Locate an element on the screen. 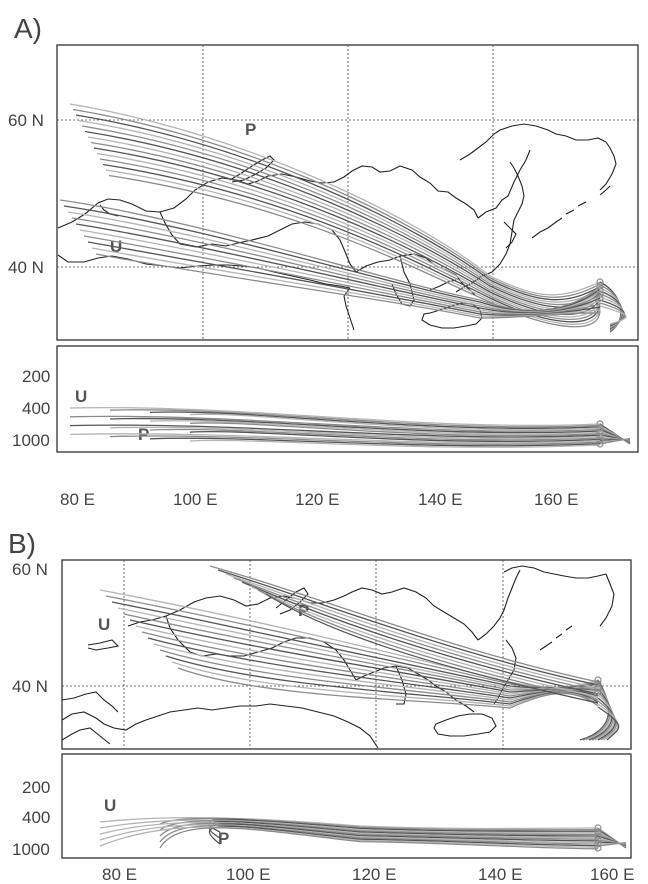 The height and width of the screenshot is (884, 648). panel-b-profile: 200 400 1000 U P is located at coordinates (322, 806).